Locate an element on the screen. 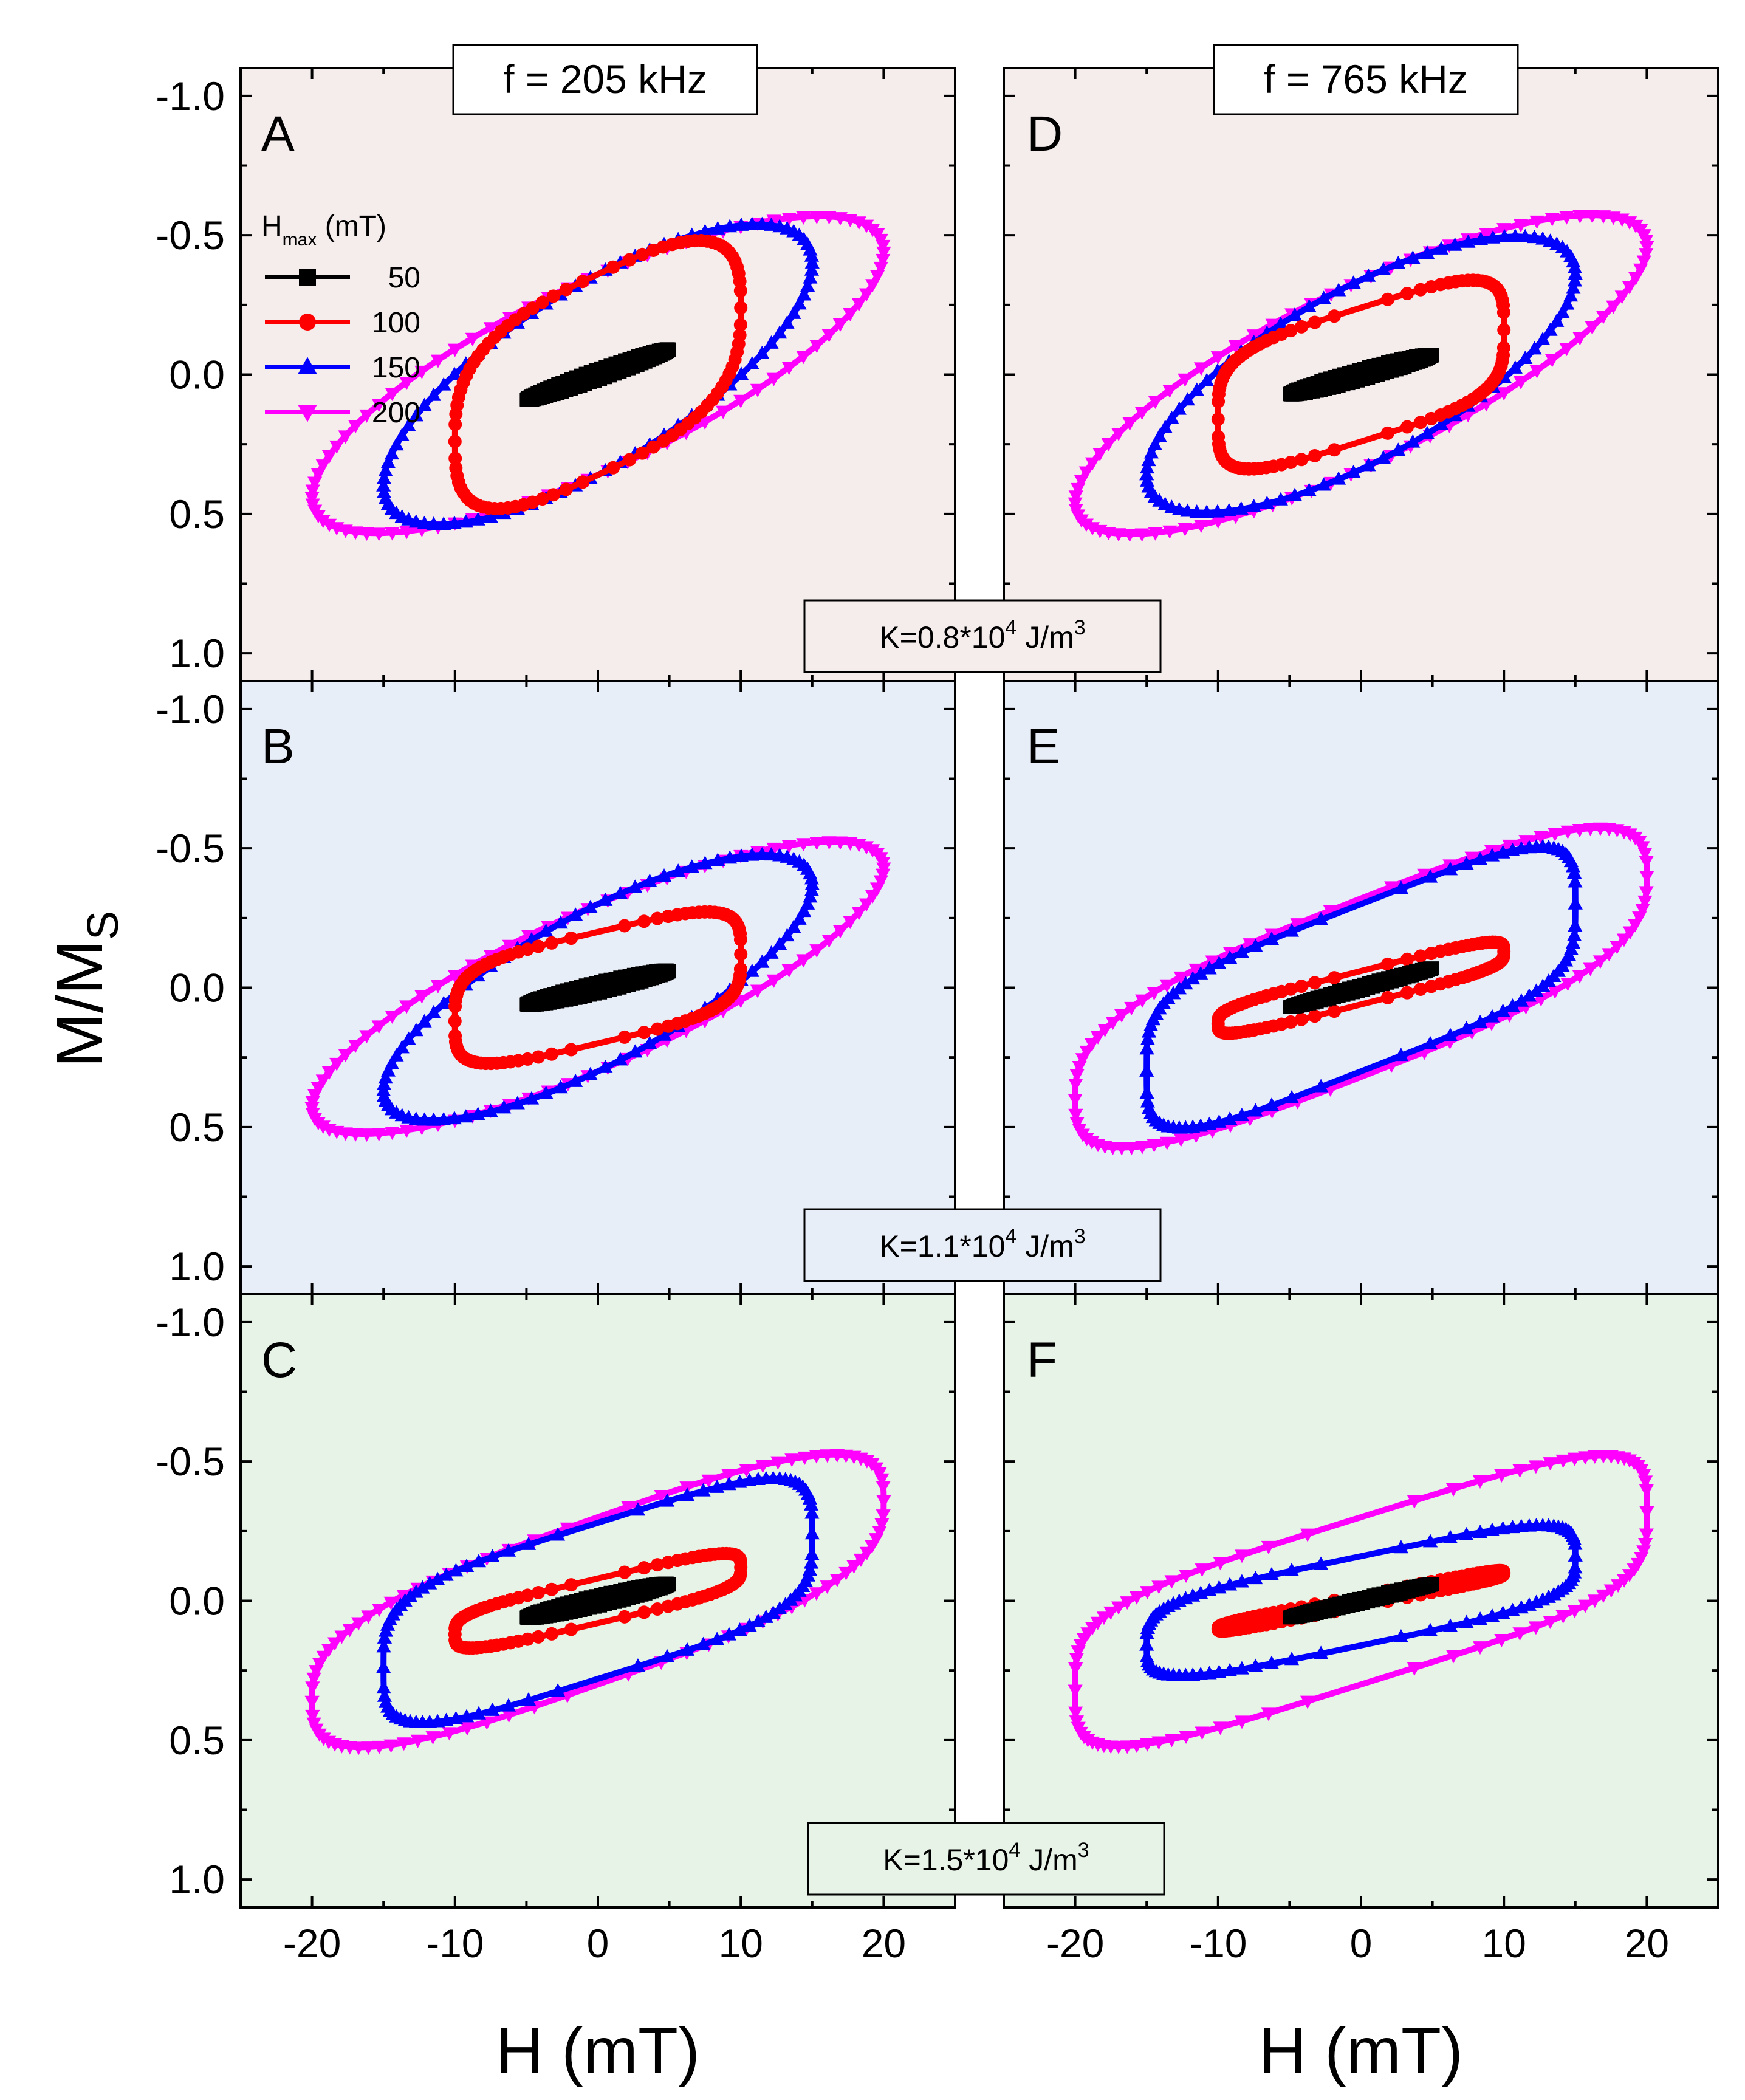  k-label-row1: K=0.8*104 J/m3 is located at coordinates (982, 636).